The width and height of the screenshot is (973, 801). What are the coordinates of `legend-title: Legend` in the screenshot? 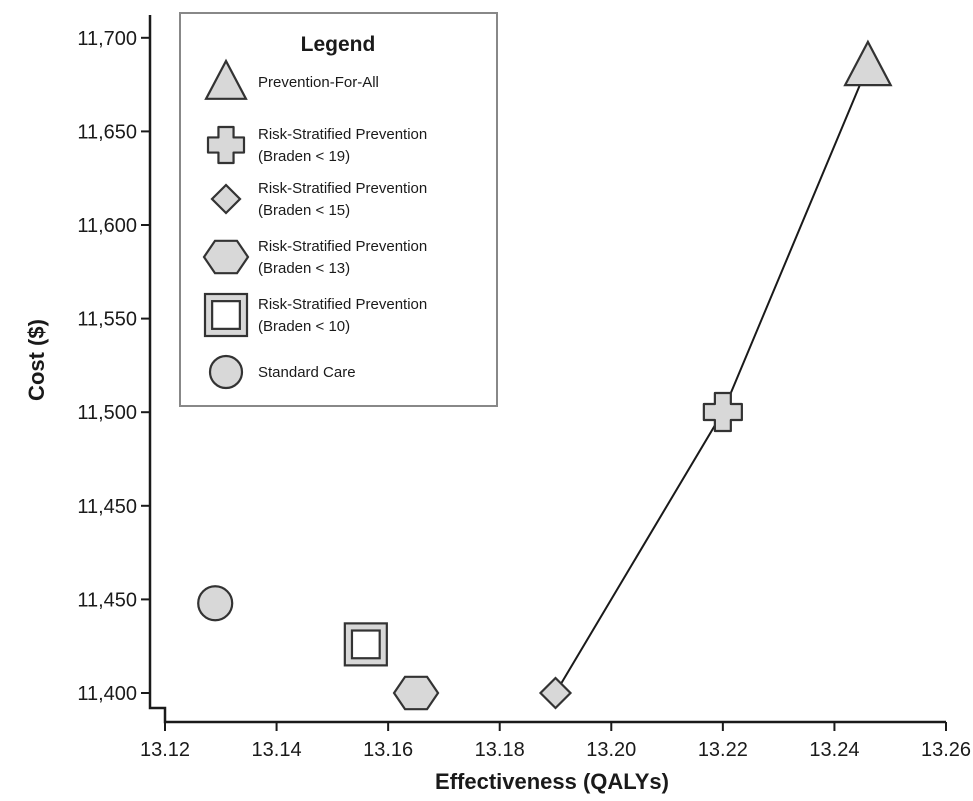 It's located at (338, 44).